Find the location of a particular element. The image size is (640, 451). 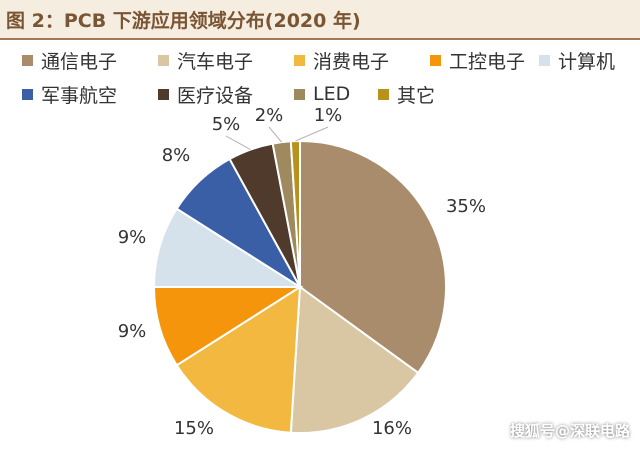

legend-label: 通信电子 is located at coordinates (79, 61).